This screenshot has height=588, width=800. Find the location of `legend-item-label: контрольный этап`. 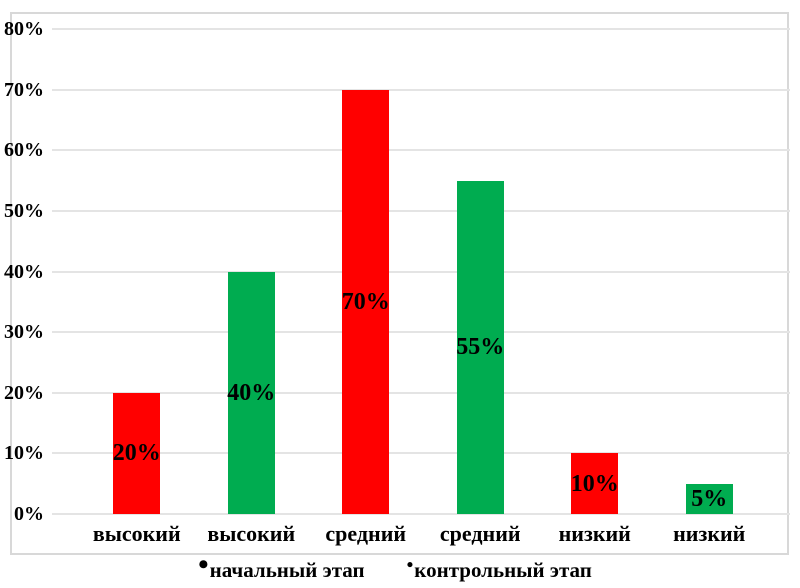

legend-item-label: контрольный этап is located at coordinates (503, 570).